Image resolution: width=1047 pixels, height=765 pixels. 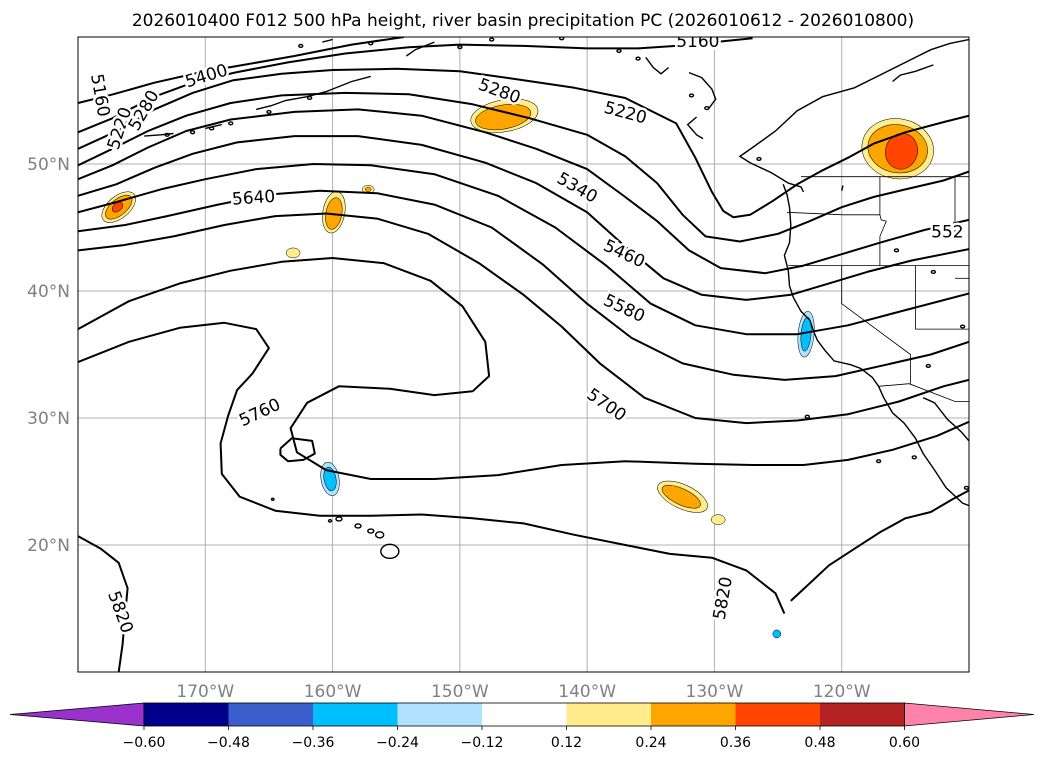 I want to click on colorbar-tick-label: −0.24, so click(x=397, y=743).